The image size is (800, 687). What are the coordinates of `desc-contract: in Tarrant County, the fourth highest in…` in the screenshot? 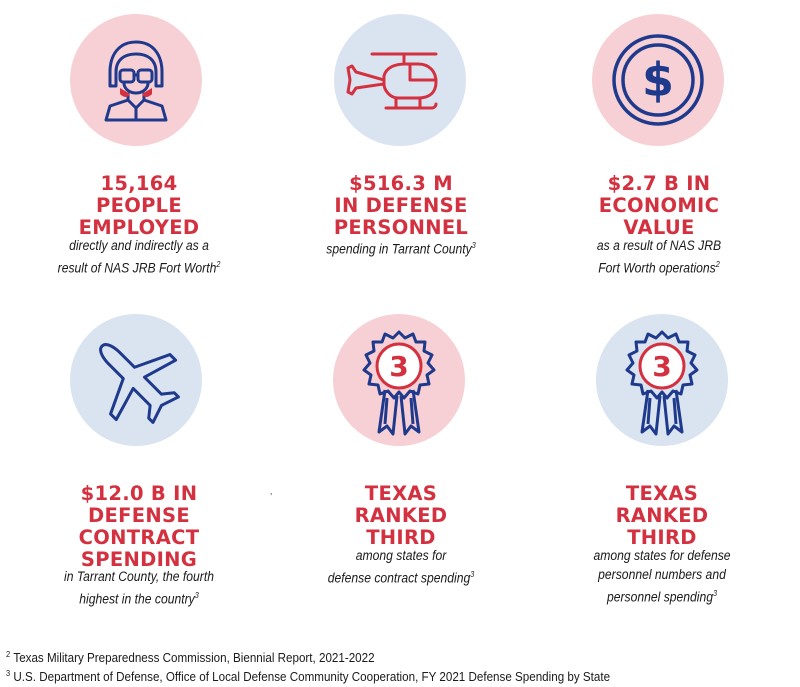 It's located at (139, 588).